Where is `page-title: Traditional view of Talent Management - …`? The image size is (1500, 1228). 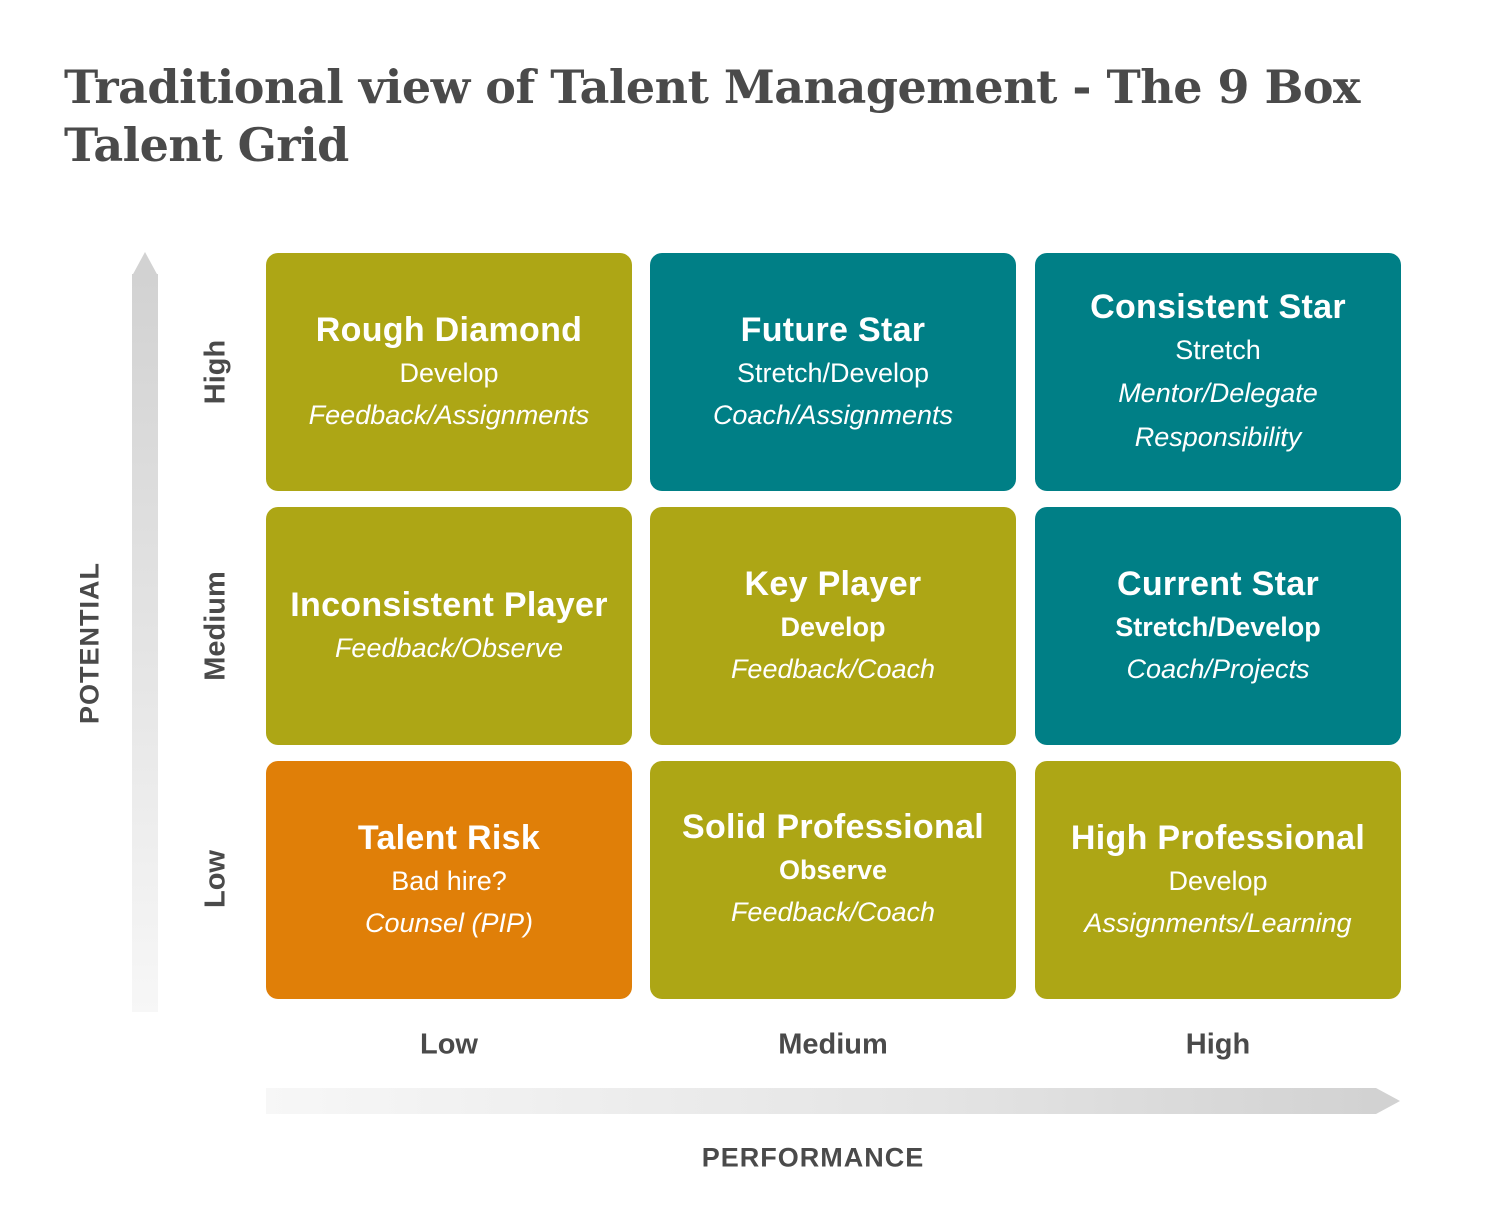 page-title: Traditional view of Talent Management - … is located at coordinates (712, 116).